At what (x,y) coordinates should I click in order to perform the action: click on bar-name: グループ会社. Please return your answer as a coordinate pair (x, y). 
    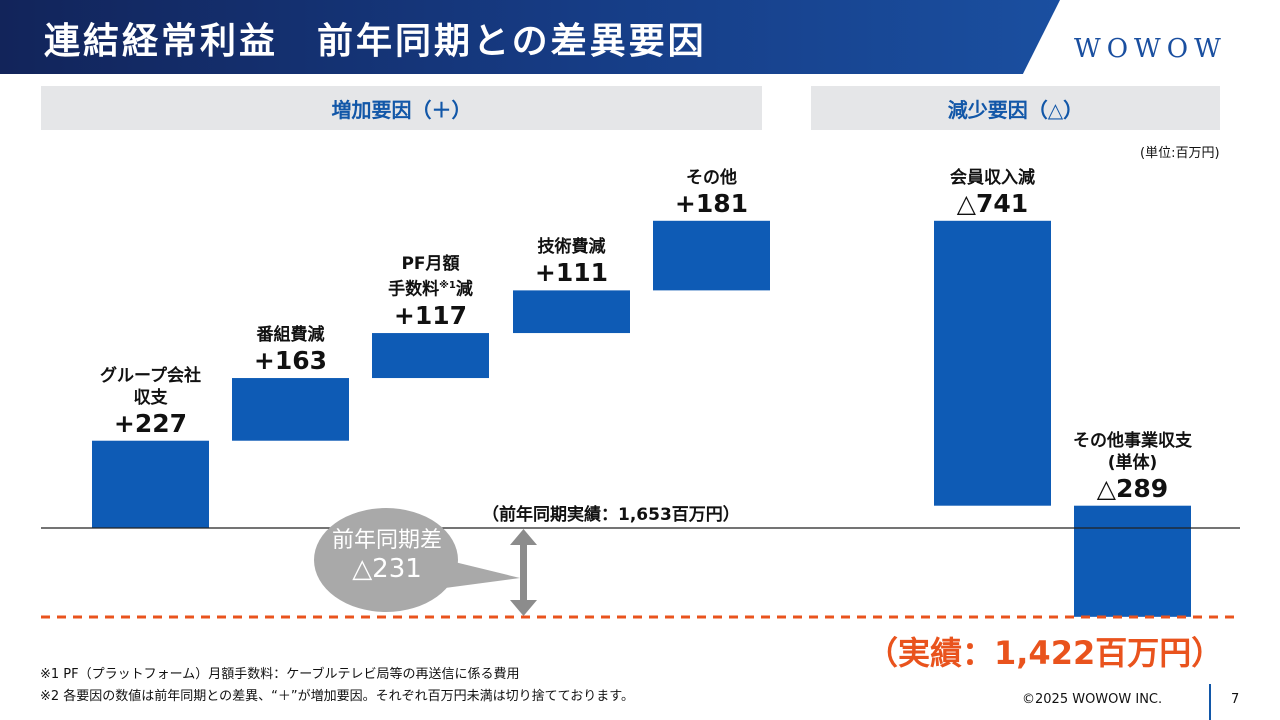
    Looking at the image, I should click on (150, 375).